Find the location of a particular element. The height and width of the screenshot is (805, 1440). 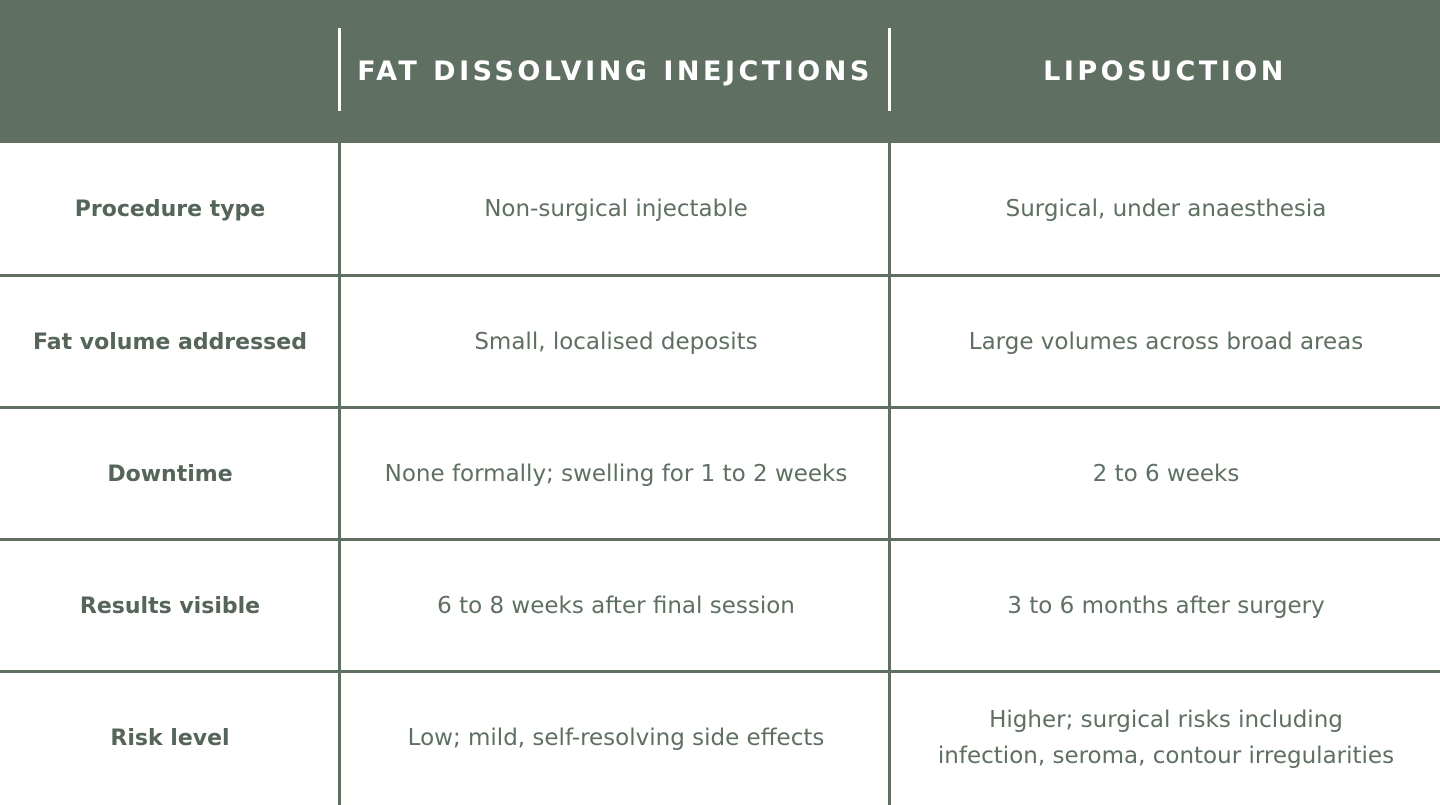

row-label: Procedure type is located at coordinates (170, 209).